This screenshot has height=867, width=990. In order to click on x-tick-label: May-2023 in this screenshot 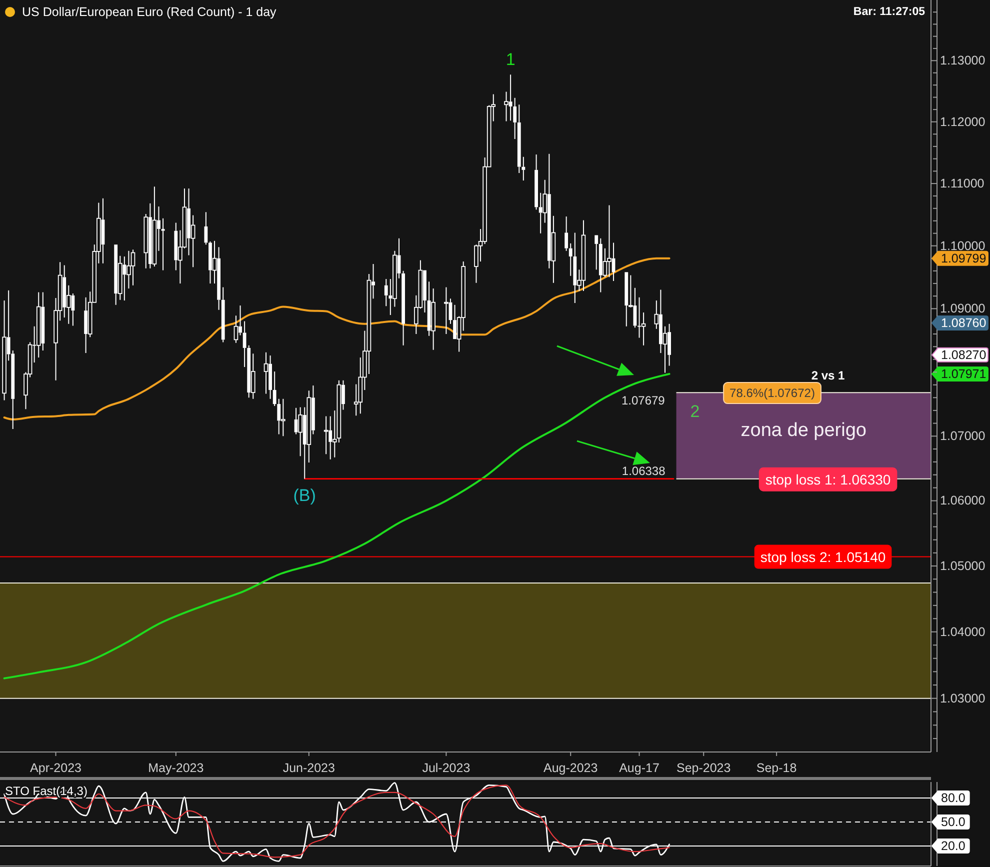, I will do `click(176, 768)`.